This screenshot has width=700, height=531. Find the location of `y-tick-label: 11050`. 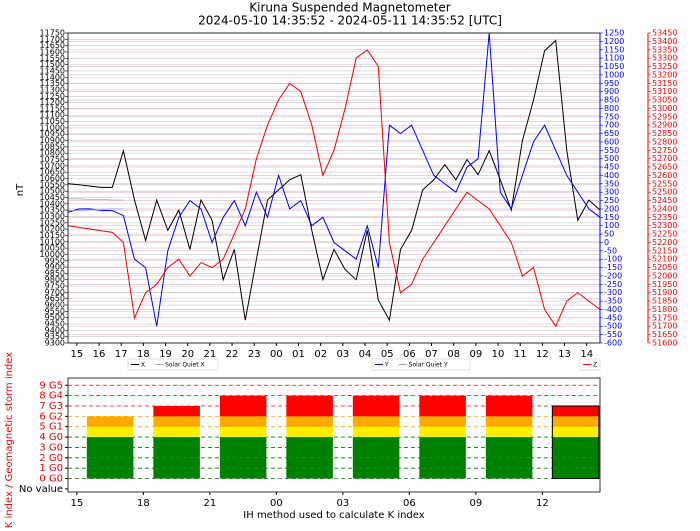

y-tick-label: 11050 is located at coordinates (52, 121).